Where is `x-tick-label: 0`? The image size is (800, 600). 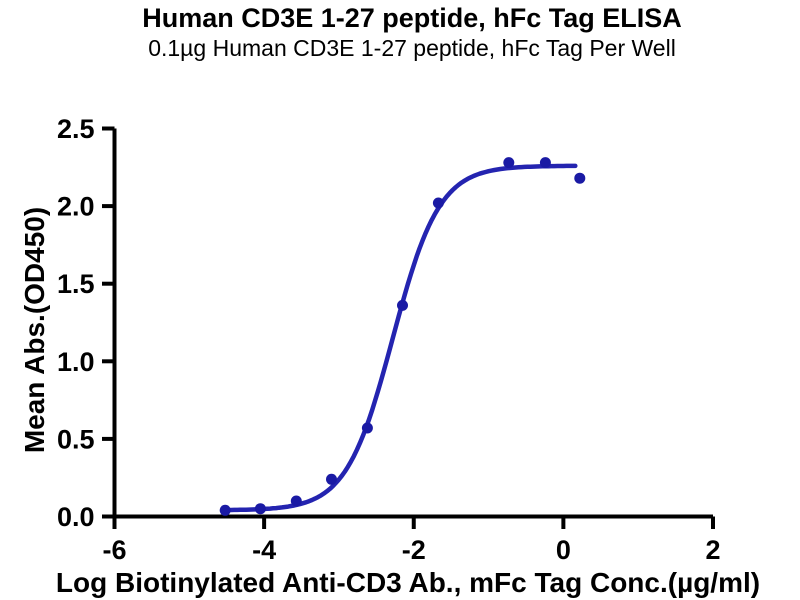 x-tick-label: 0 is located at coordinates (563, 550).